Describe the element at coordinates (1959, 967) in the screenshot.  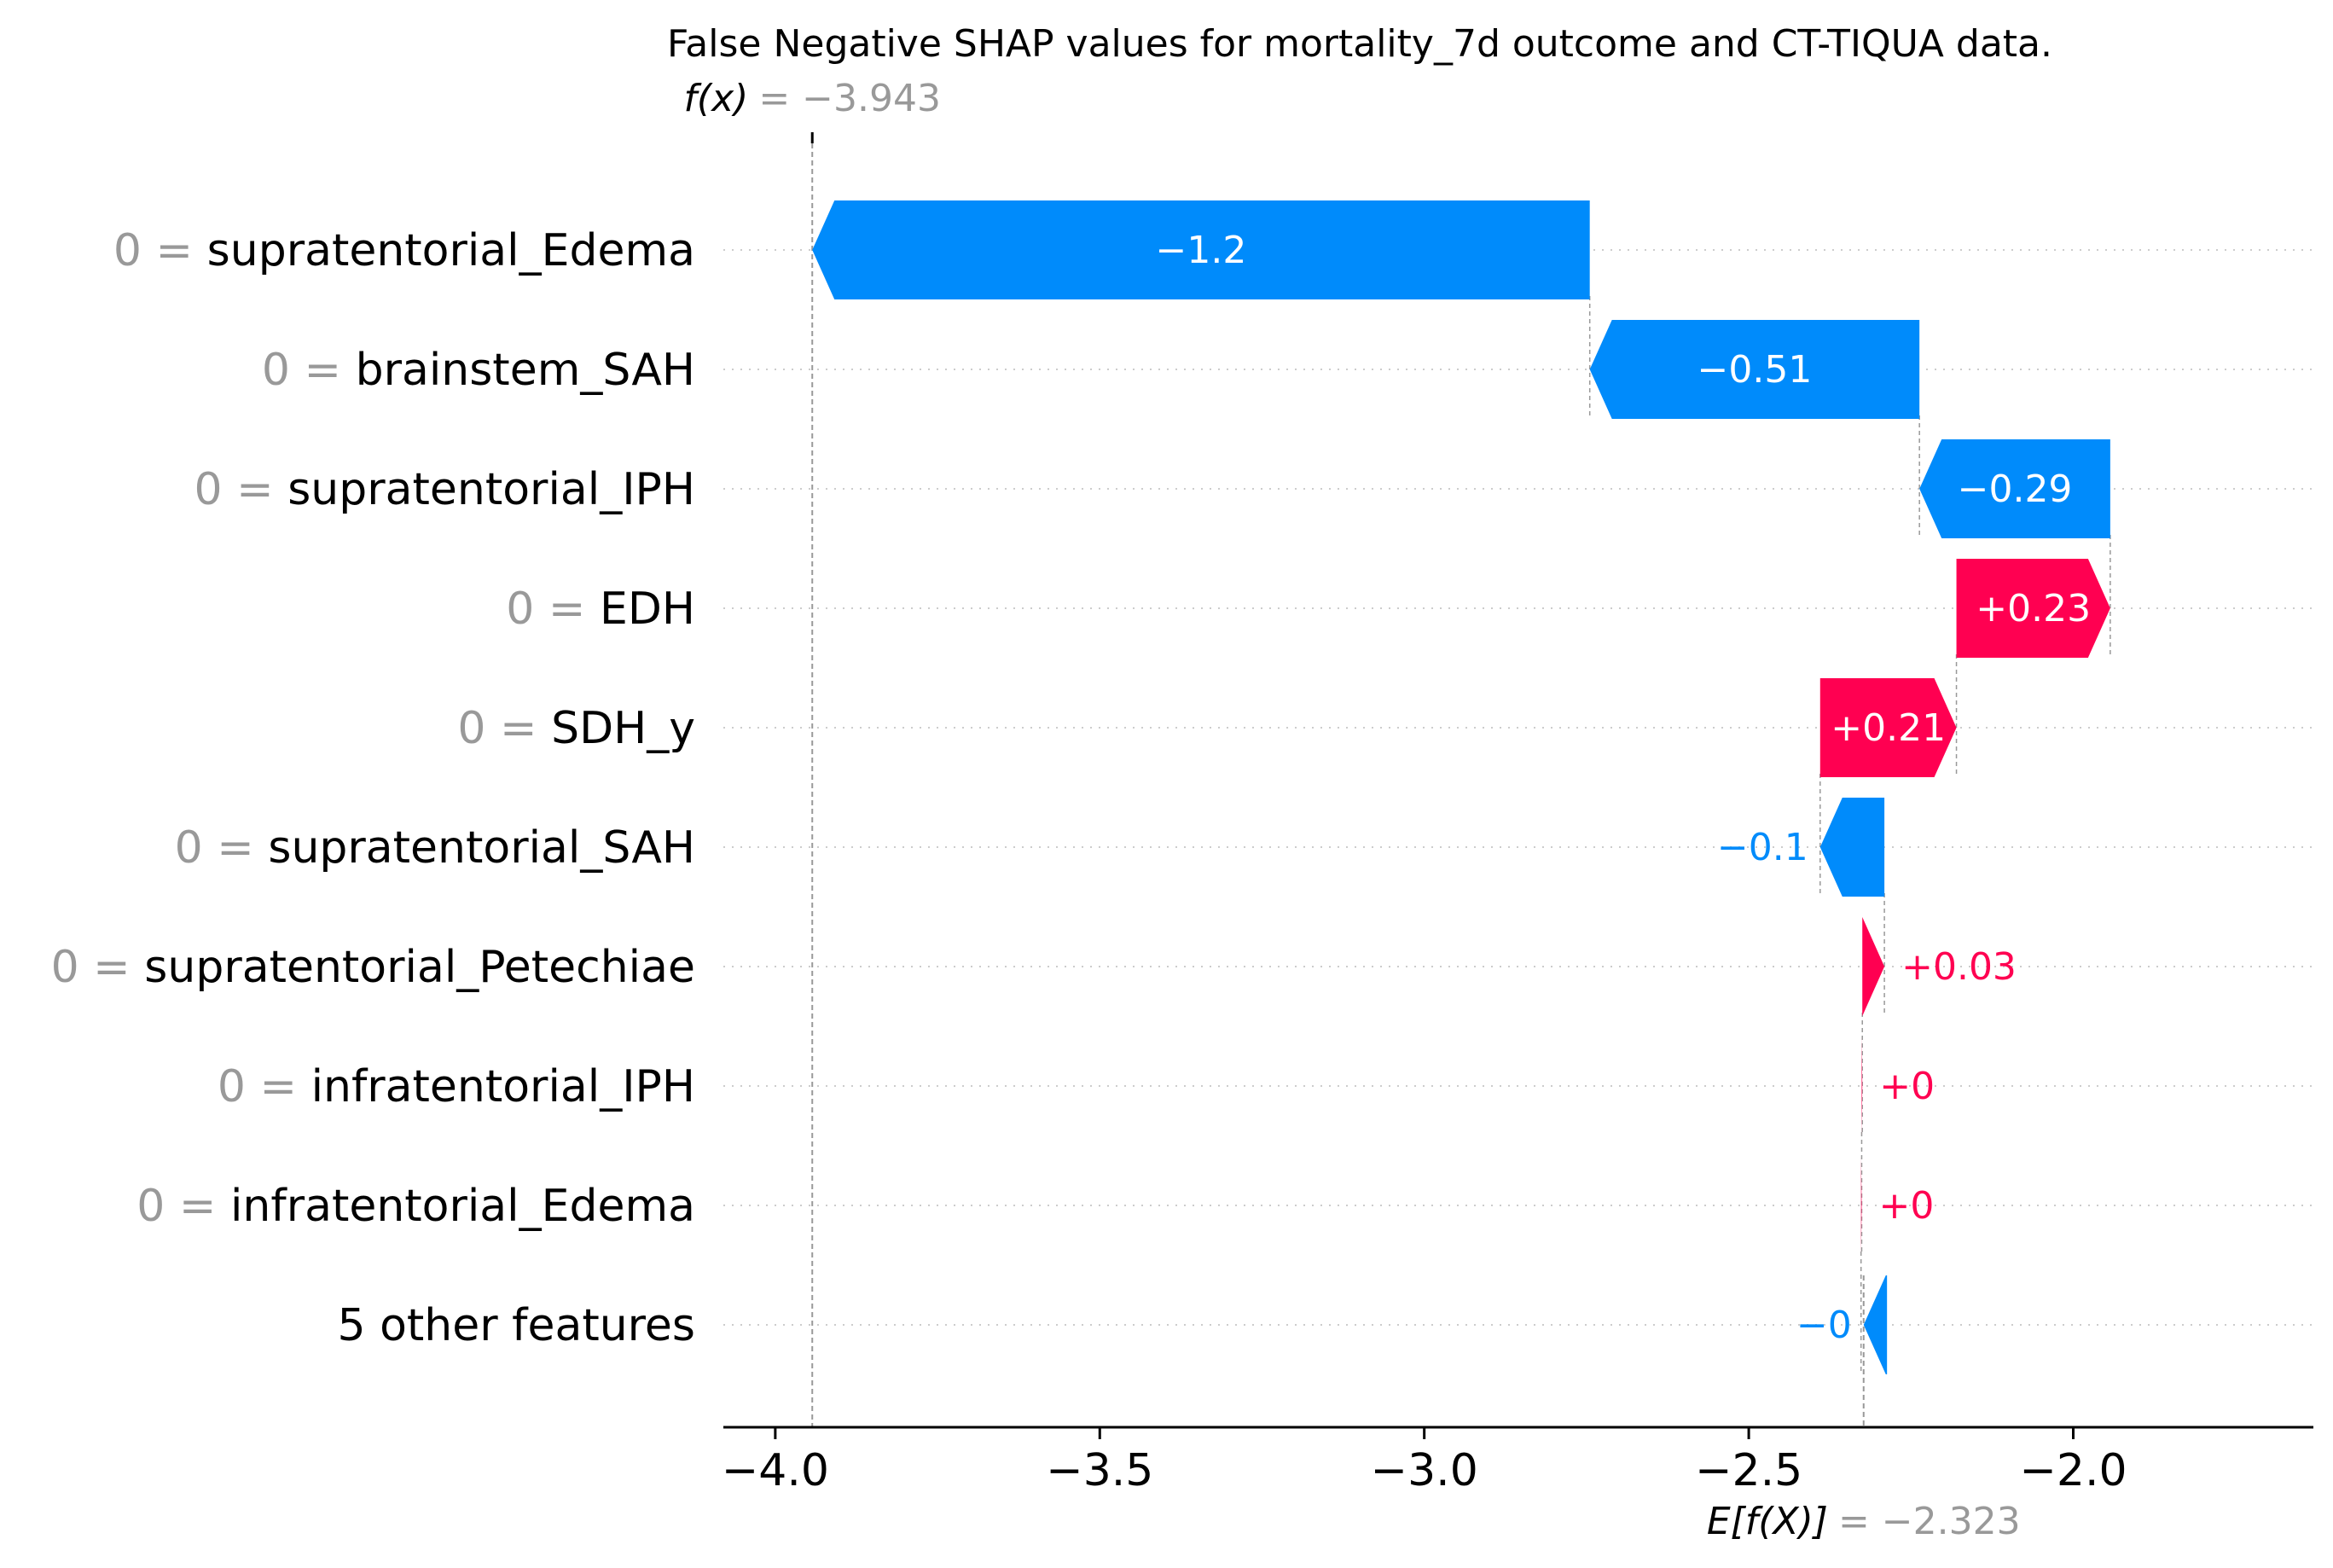
I see `bar-value-label: +0.03` at that location.